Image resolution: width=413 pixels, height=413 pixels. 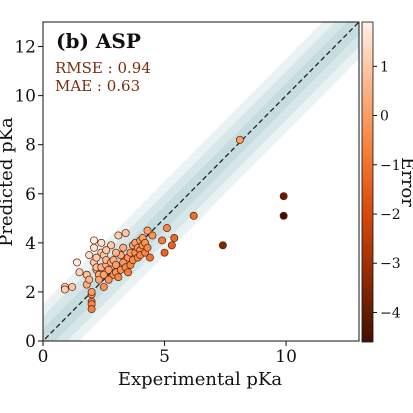 What do you see at coordinates (384, 67) in the screenshot?
I see `colorbar-tick-label: 1` at bounding box center [384, 67].